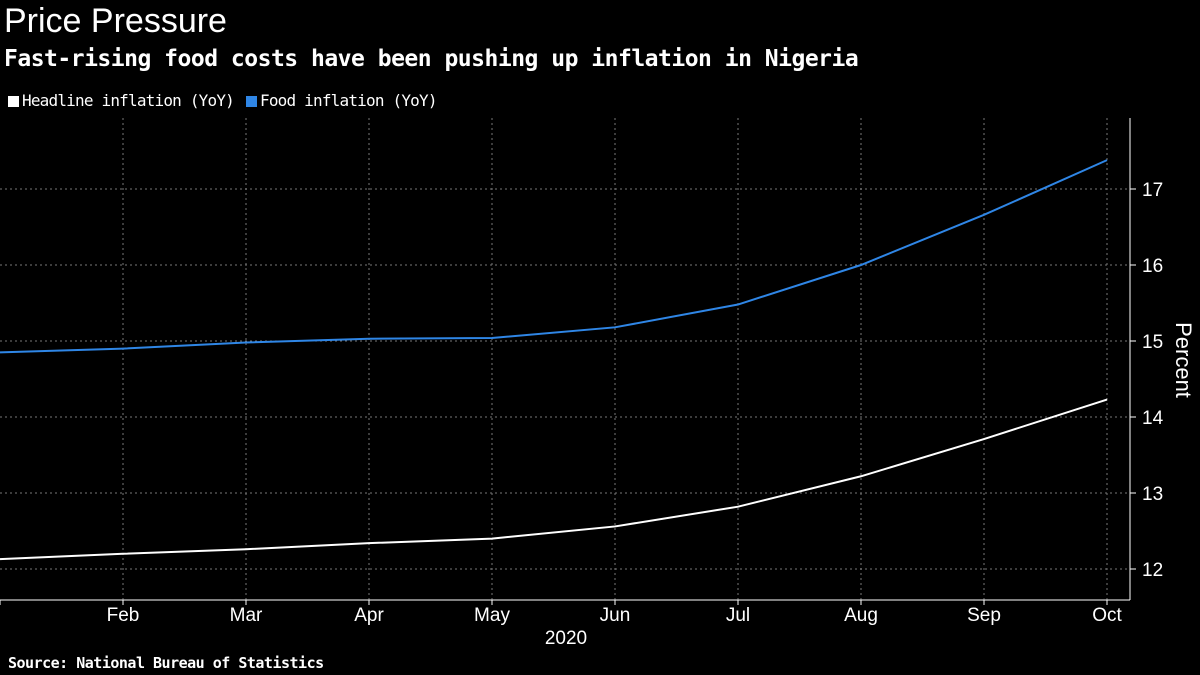 This screenshot has width=1200, height=675. What do you see at coordinates (246, 615) in the screenshot?
I see `x-tick-label: Mar` at bounding box center [246, 615].